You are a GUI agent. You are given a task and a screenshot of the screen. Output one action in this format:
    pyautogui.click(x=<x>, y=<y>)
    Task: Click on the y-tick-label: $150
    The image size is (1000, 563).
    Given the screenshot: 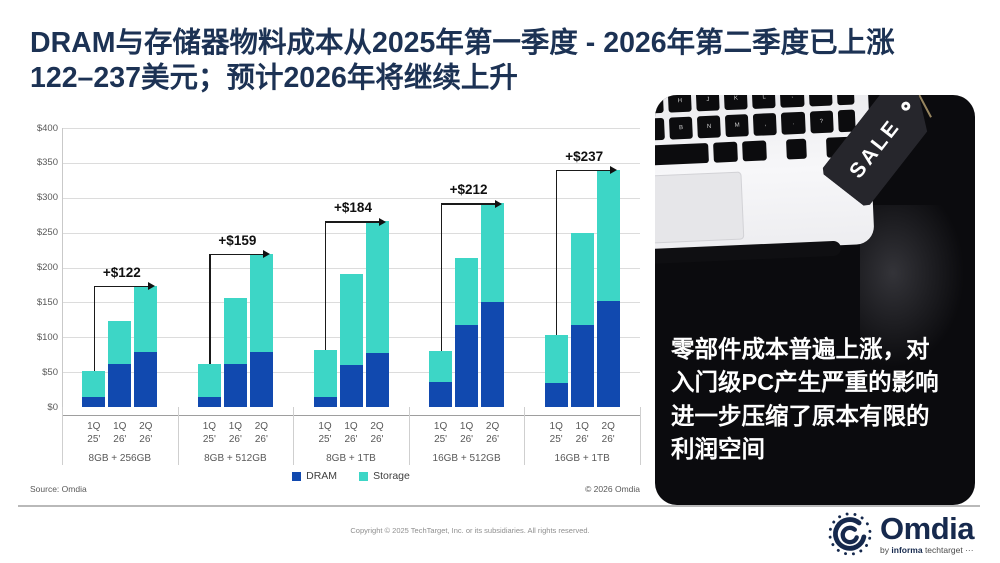 What is the action you would take?
    pyautogui.click(x=47, y=302)
    